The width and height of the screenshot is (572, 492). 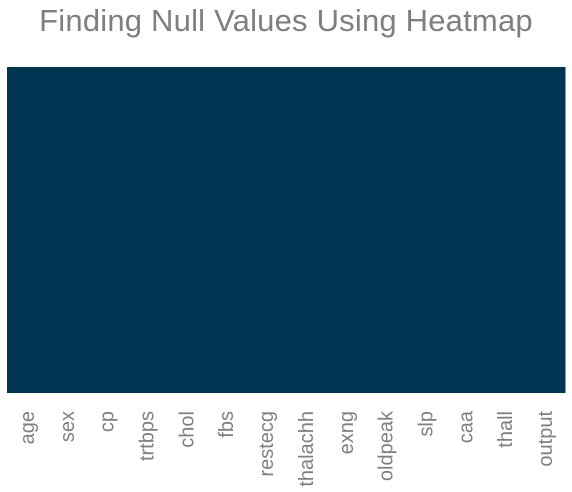 I want to click on x-tick-label-exng: exng, so click(x=347, y=432).